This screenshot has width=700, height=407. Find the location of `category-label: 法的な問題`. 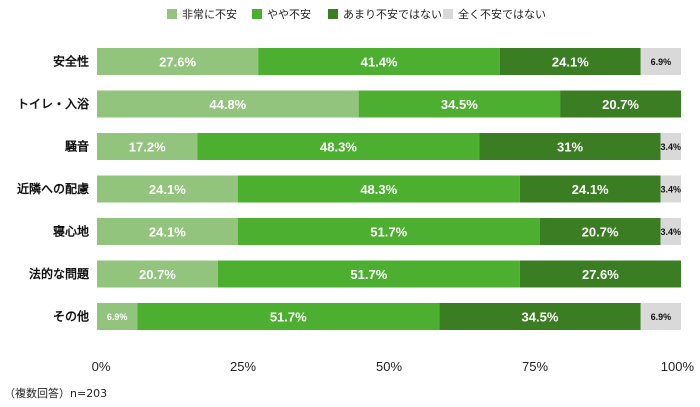

category-label: 法的な問題 is located at coordinates (59, 273).